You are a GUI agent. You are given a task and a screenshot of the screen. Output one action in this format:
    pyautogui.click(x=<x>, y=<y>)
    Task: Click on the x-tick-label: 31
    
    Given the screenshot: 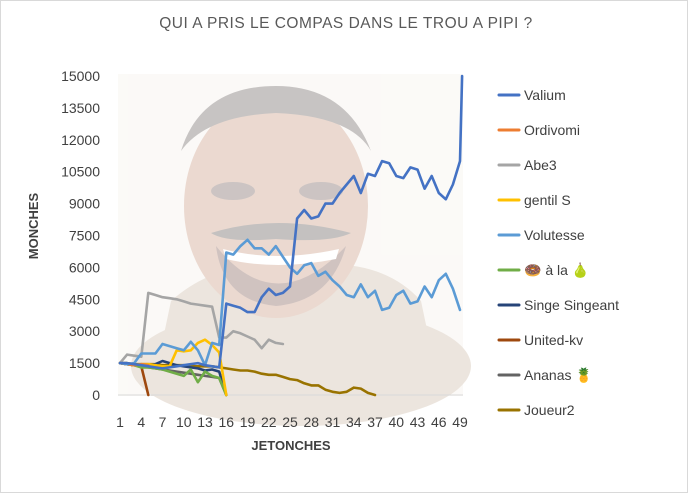 What is the action you would take?
    pyautogui.click(x=333, y=422)
    